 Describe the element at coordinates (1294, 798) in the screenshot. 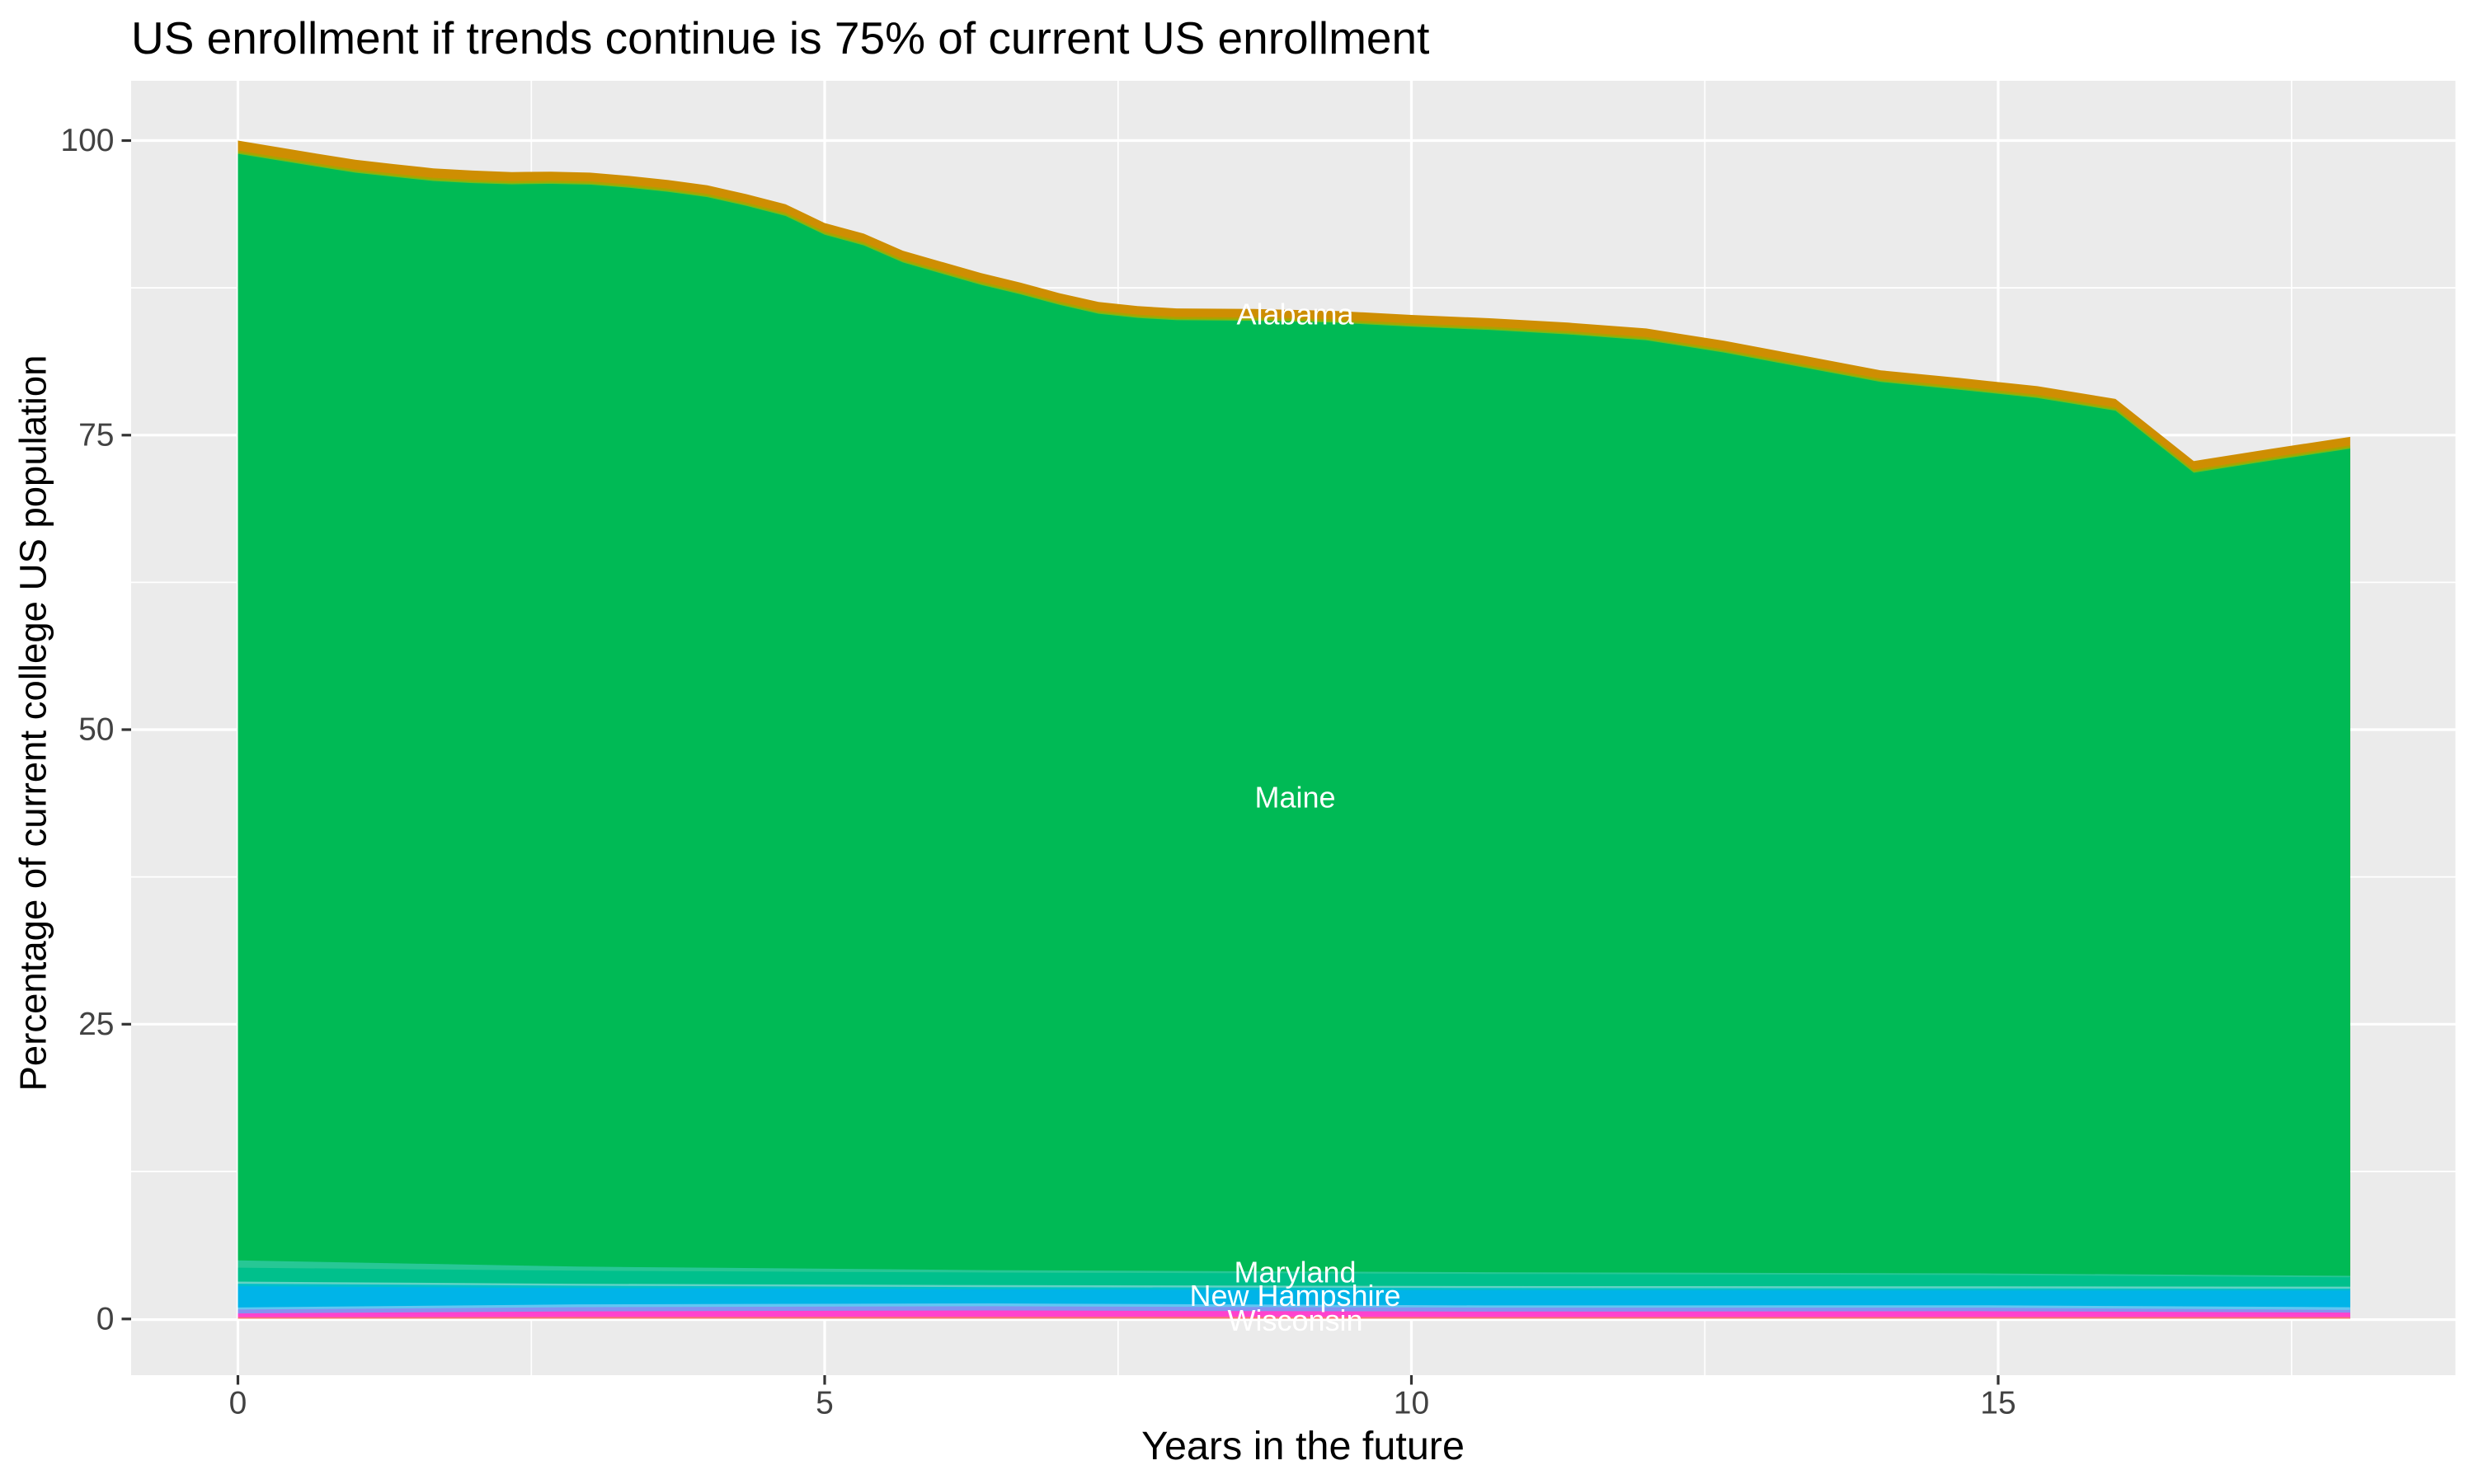

I see `svg-text: Maine` at that location.